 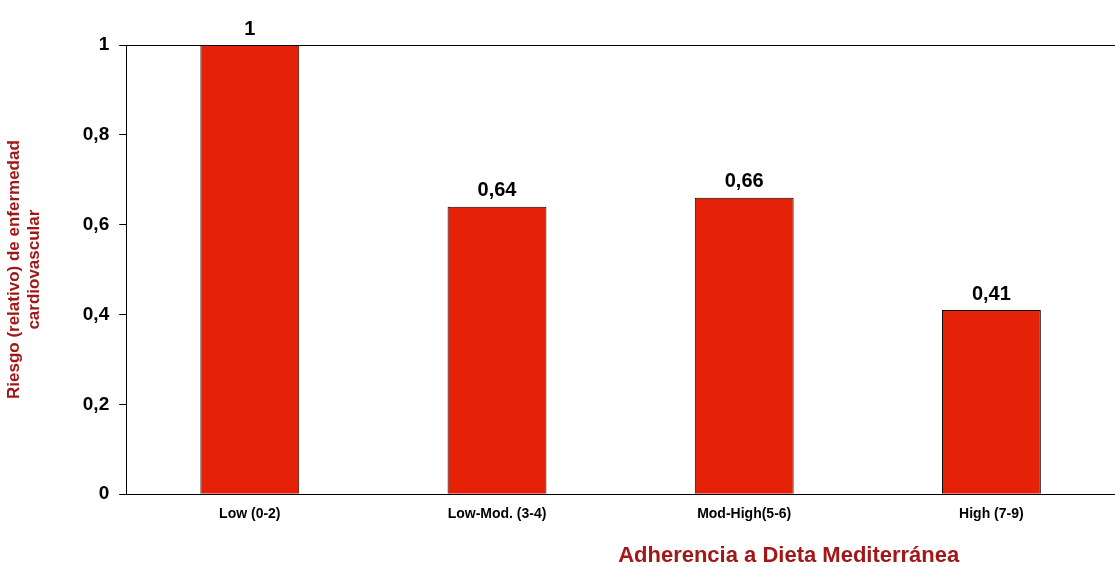 I want to click on data-label: 0,64, so click(x=497, y=189).